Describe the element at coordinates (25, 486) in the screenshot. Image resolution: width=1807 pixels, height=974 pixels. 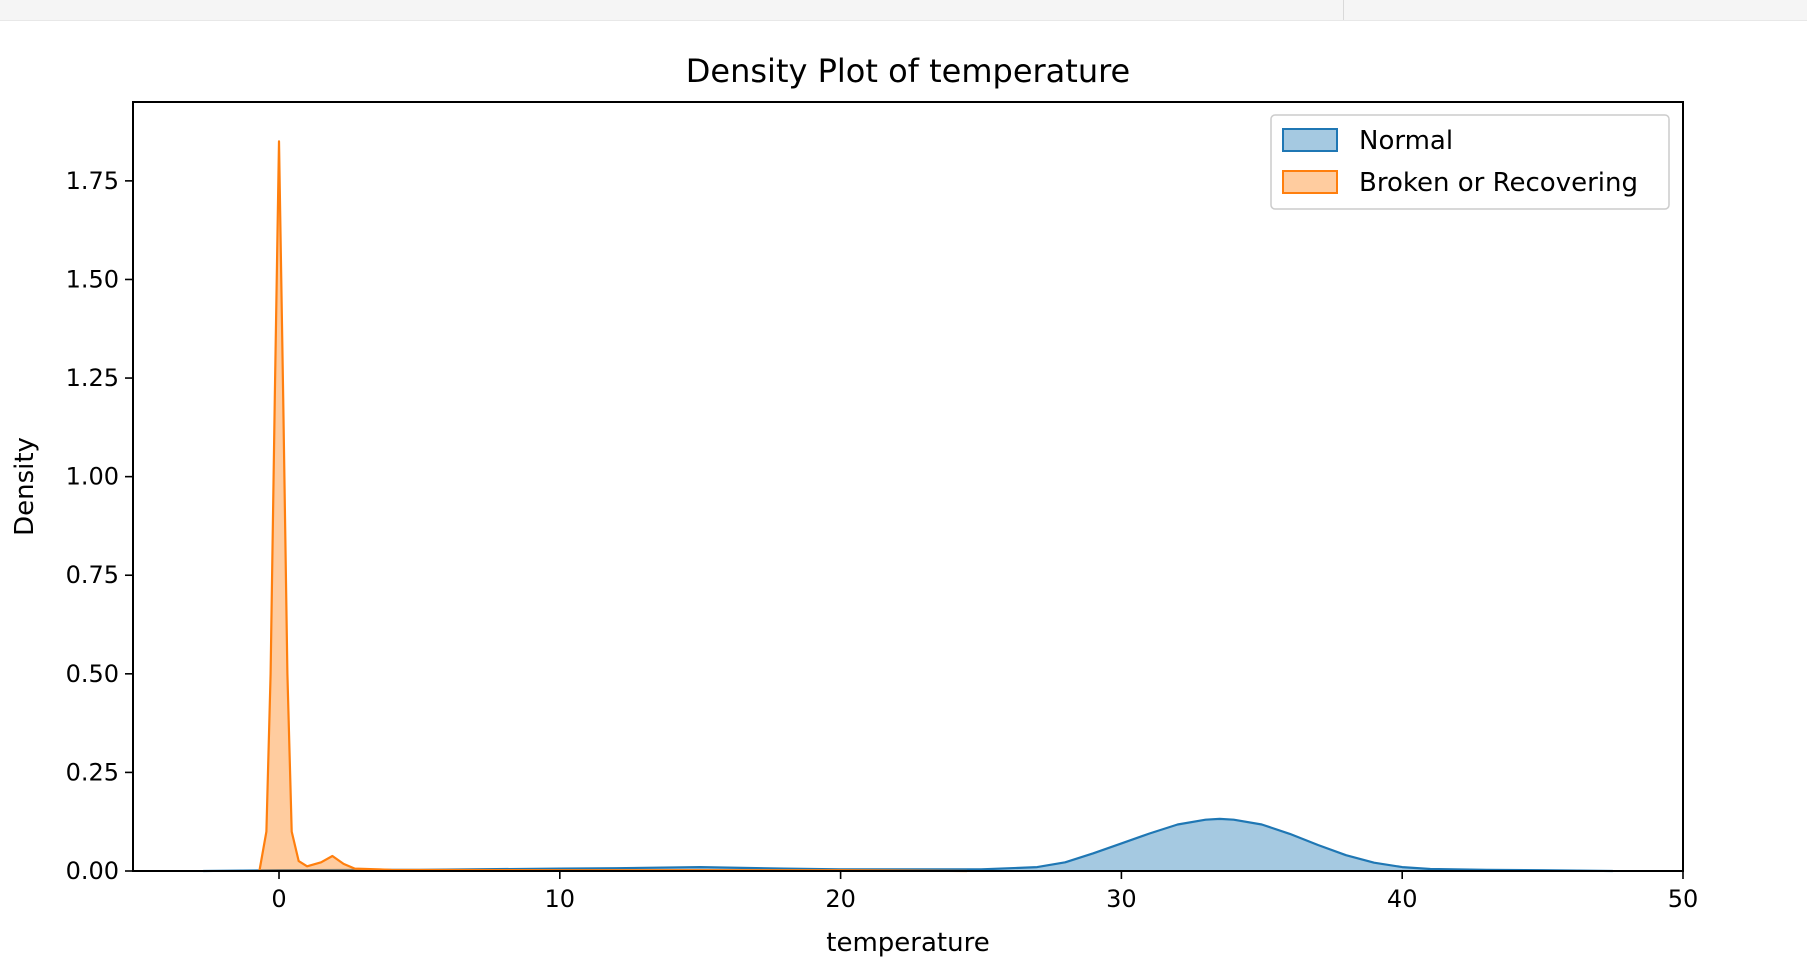
I see `y-axis-title: Density` at that location.